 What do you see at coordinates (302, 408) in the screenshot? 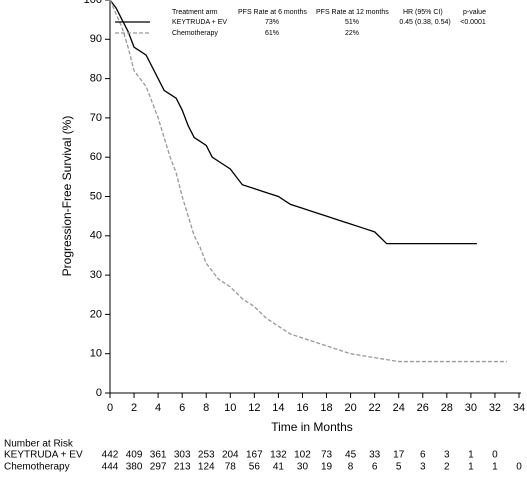
I see `x-tick-label: 16` at bounding box center [302, 408].